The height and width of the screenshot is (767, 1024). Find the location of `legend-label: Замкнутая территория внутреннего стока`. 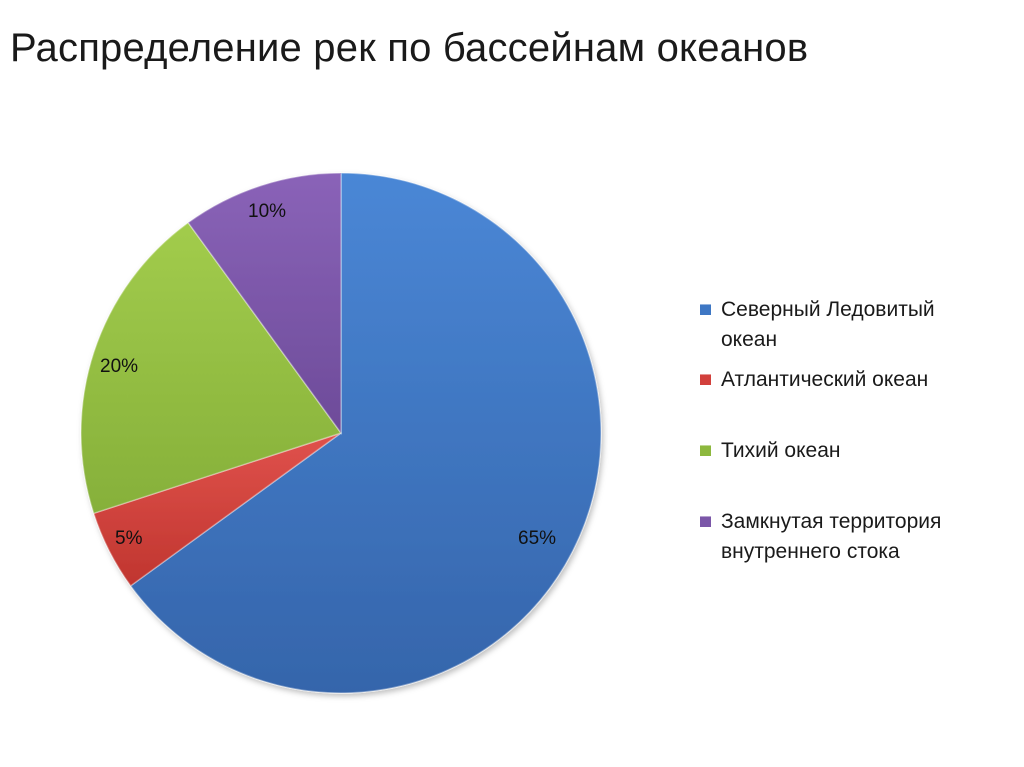

legend-label: Замкнутая территория внутреннего стока is located at coordinates (831, 536).